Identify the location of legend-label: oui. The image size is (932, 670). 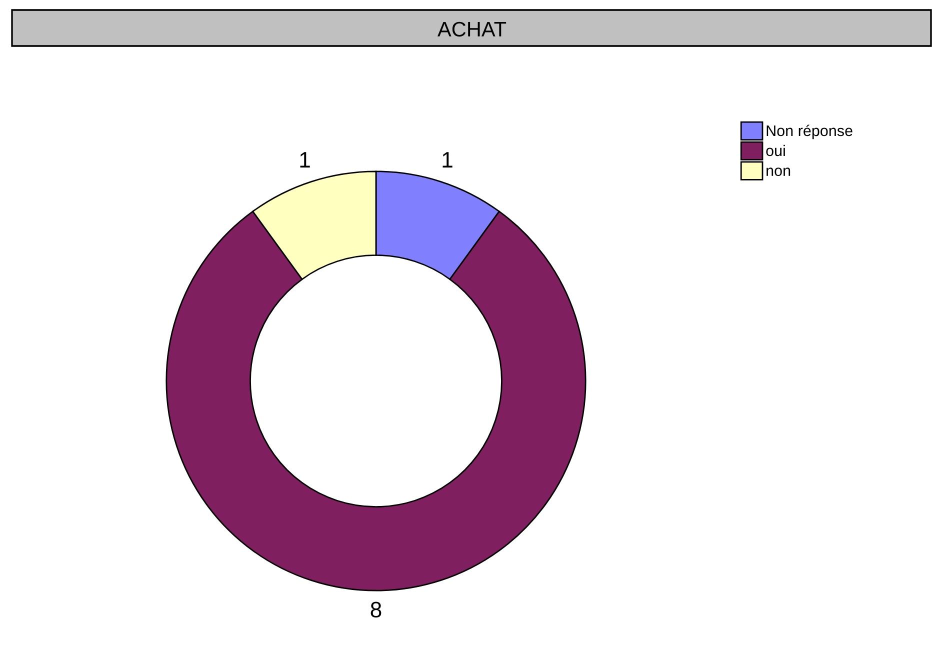
(775, 150).